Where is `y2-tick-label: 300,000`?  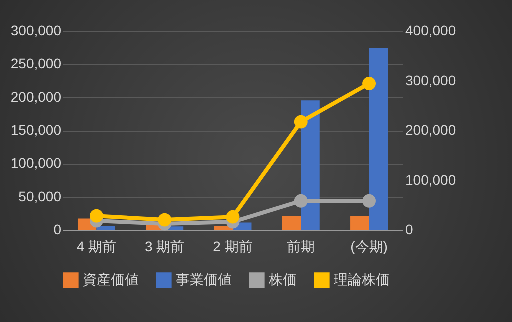
y2-tick-label: 300,000 is located at coordinates (431, 80).